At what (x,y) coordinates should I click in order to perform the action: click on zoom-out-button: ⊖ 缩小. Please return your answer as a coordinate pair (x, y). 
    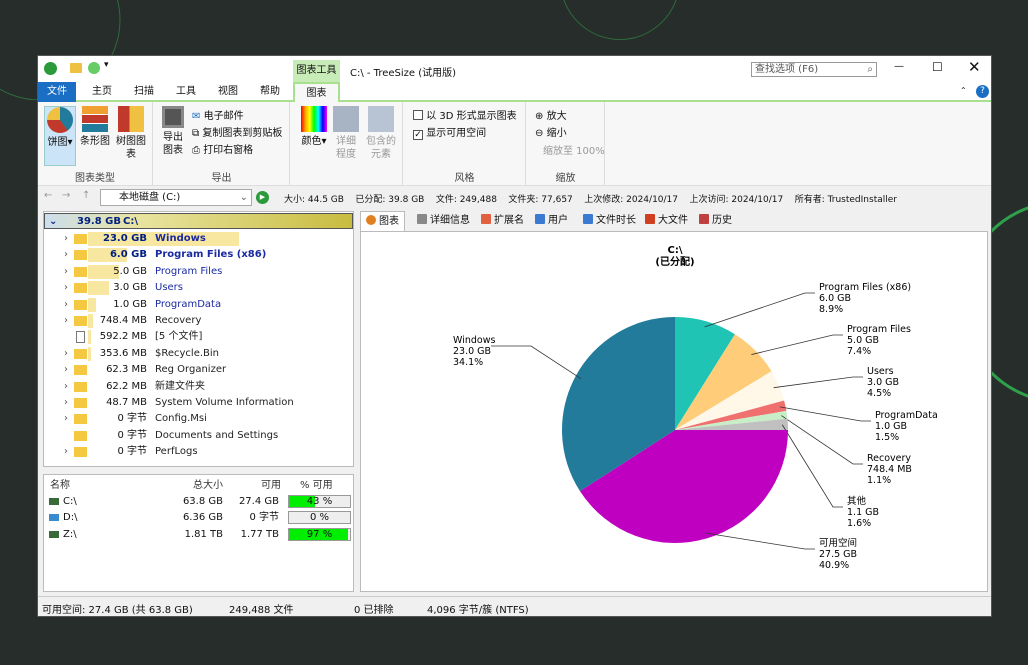
    Looking at the image, I should click on (551, 131).